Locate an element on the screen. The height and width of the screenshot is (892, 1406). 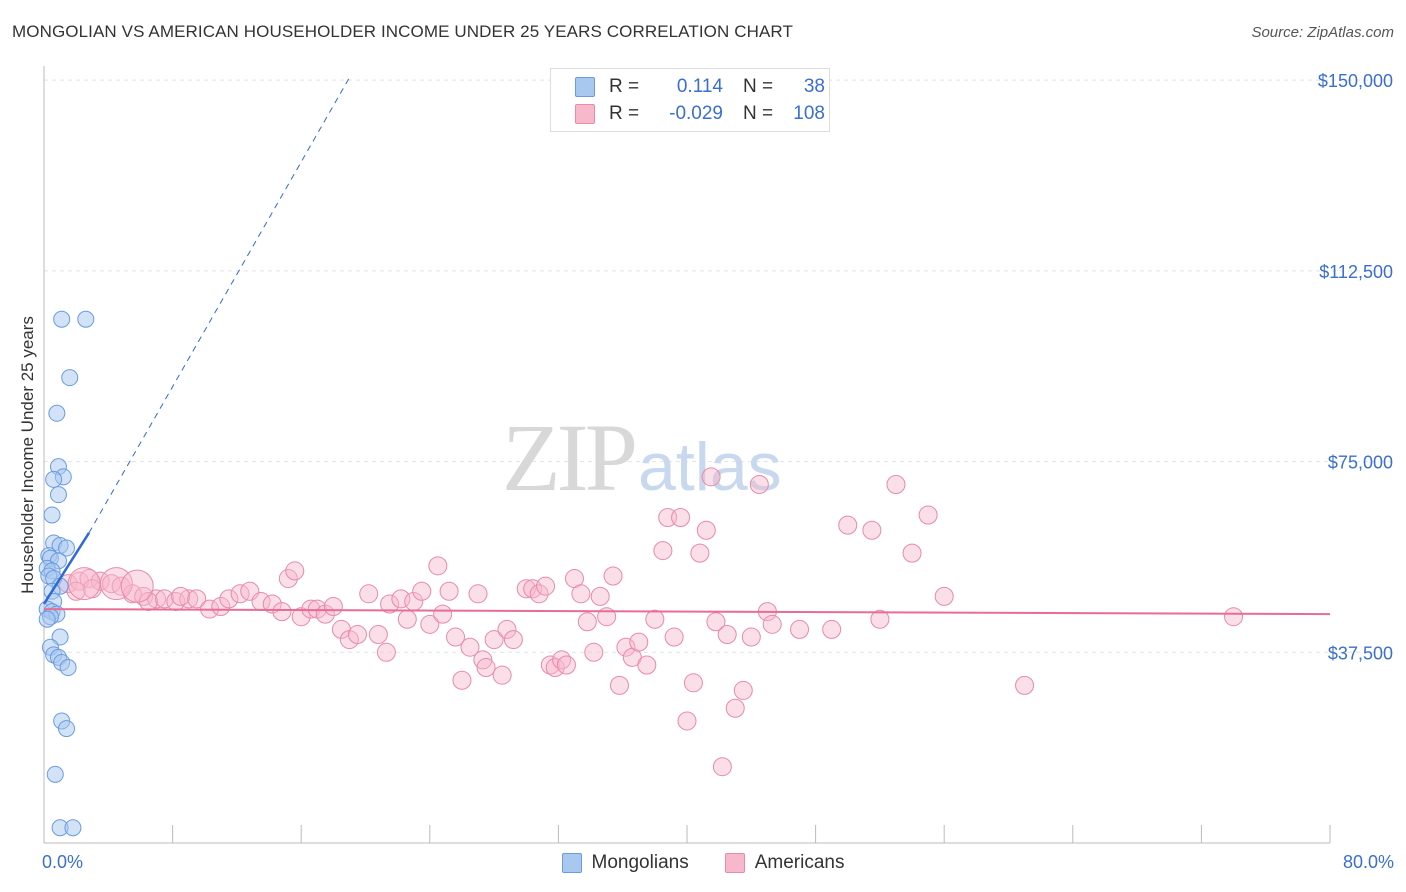
series-swatch-americans is located at coordinates (734, 863).